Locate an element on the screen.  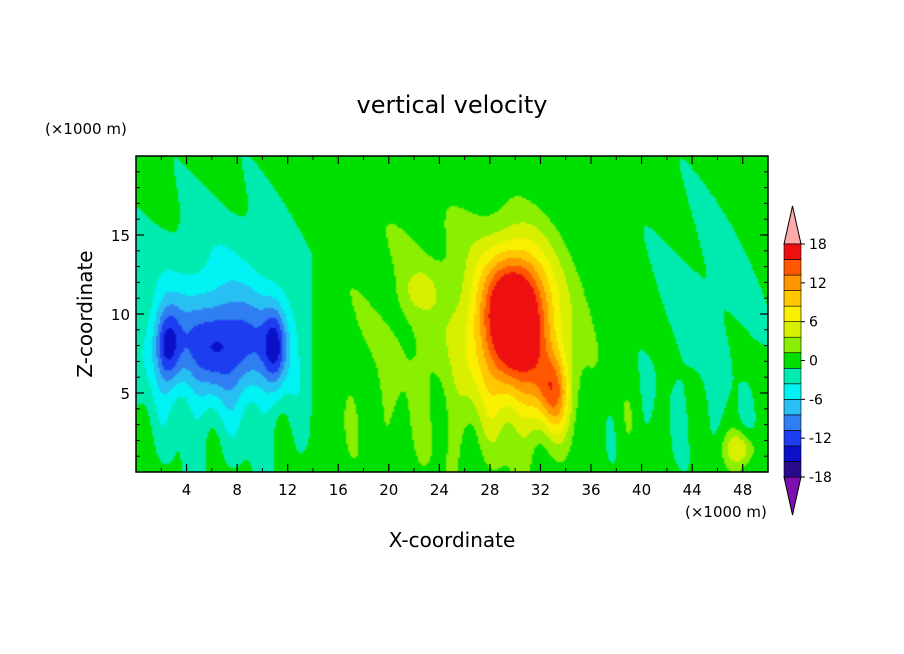
y-tick-label: 10 is located at coordinates (120, 315).